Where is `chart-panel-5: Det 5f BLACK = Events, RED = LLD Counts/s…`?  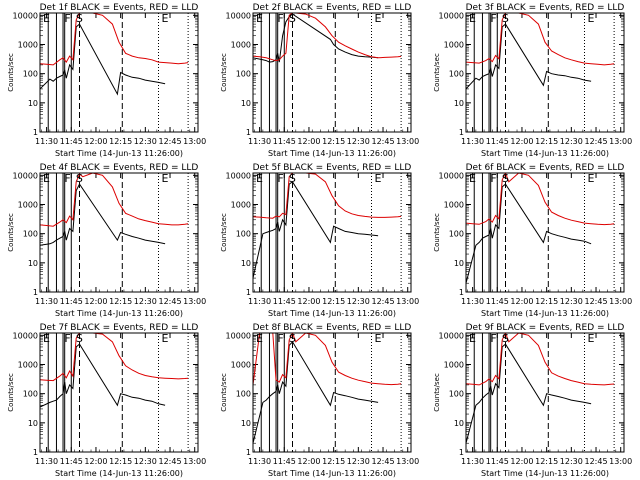 chart-panel-5: Det 5f BLACK = Events, RED = LLD Counts/s… is located at coordinates (319, 240).